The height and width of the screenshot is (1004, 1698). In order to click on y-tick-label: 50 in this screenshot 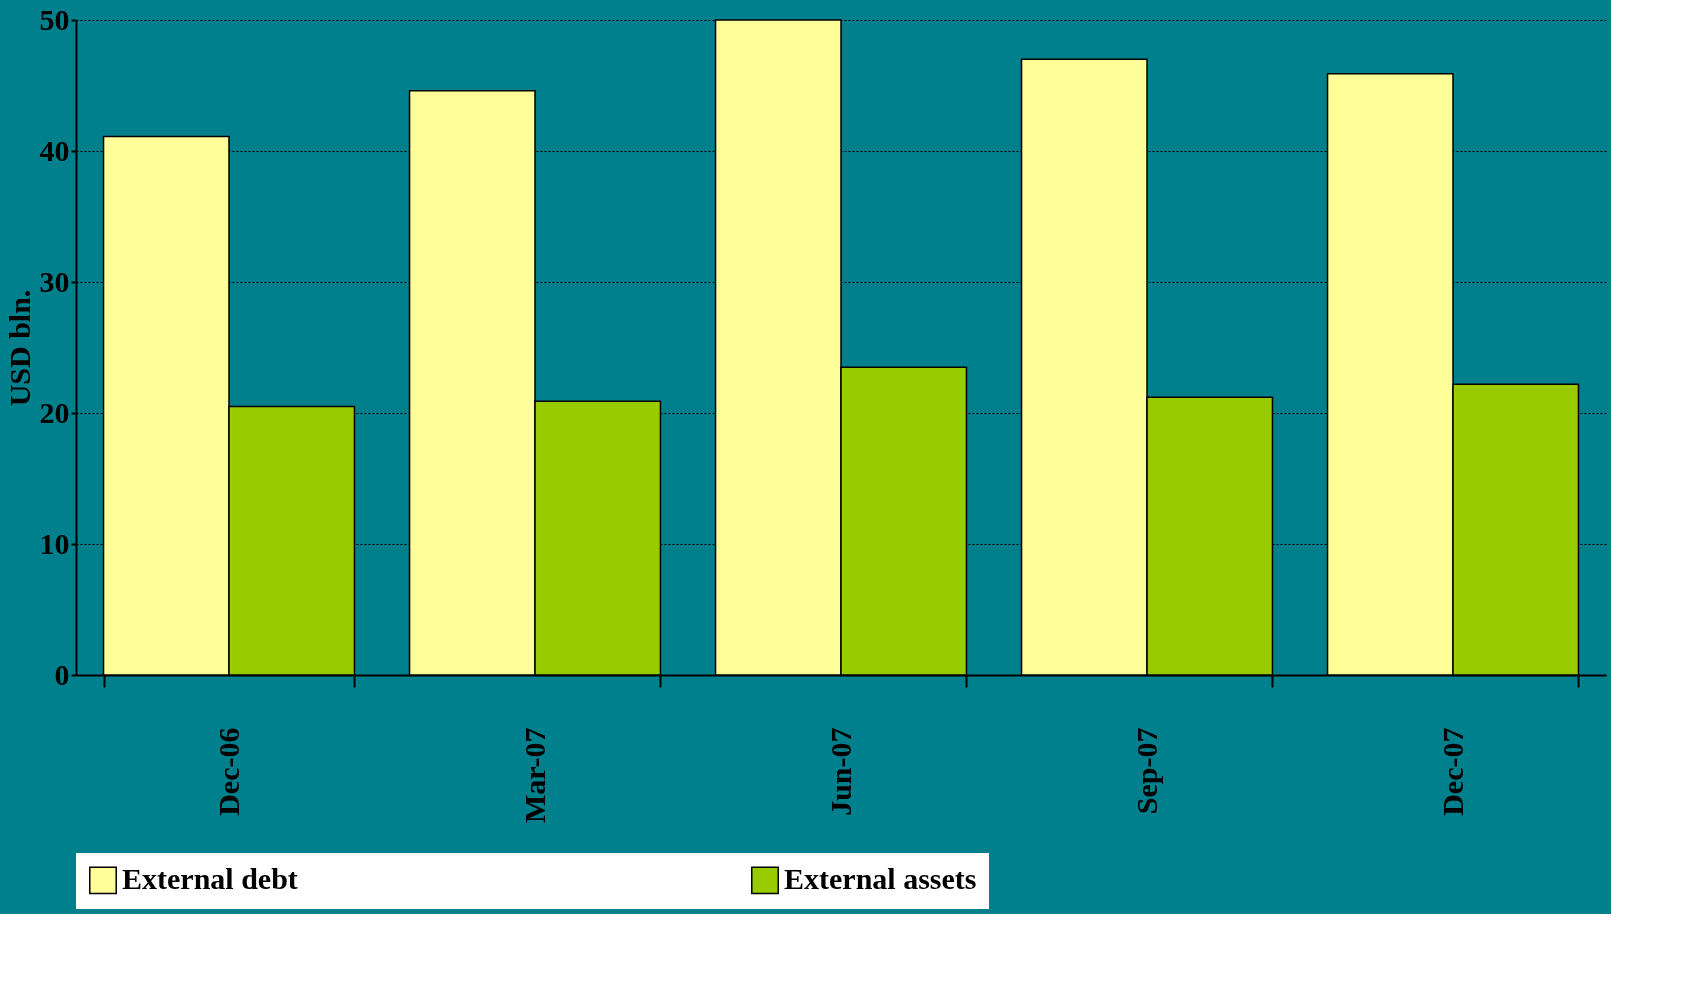, I will do `click(54, 19)`.